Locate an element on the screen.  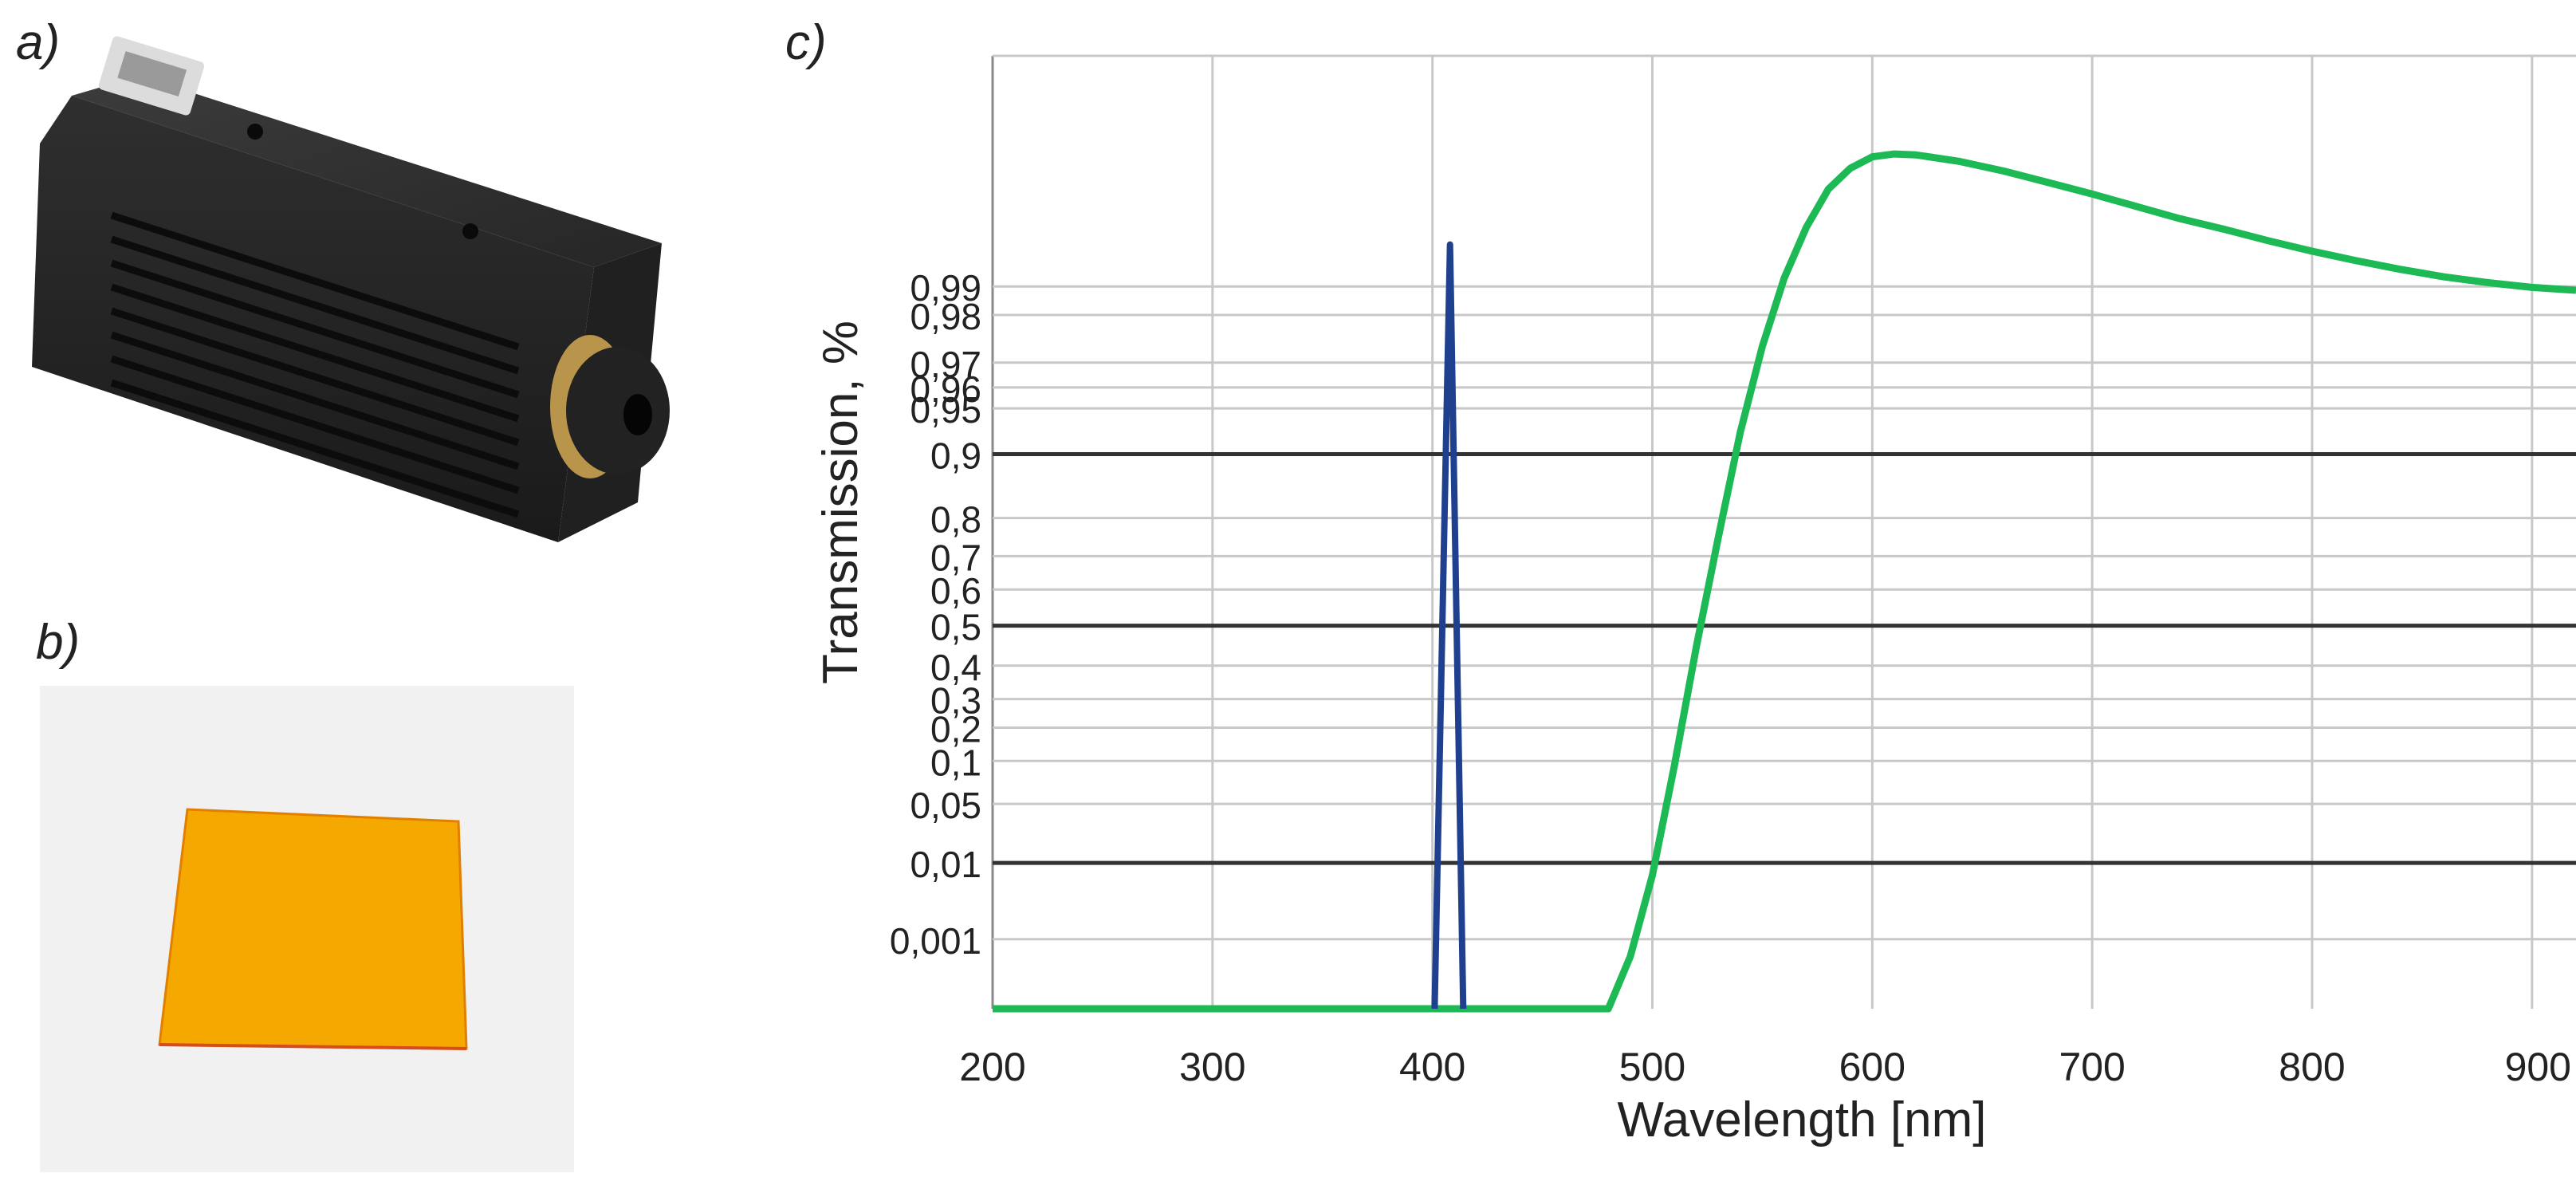
x-tick-label: 900 is located at coordinates (2538, 1067).